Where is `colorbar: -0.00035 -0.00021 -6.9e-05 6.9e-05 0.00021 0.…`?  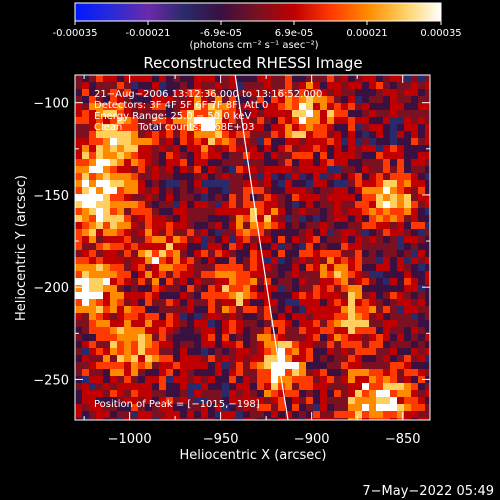 colorbar: -0.00035 -0.00021 -6.9e-05 6.9e-05 0.00021 0.… is located at coordinates (257, 26).